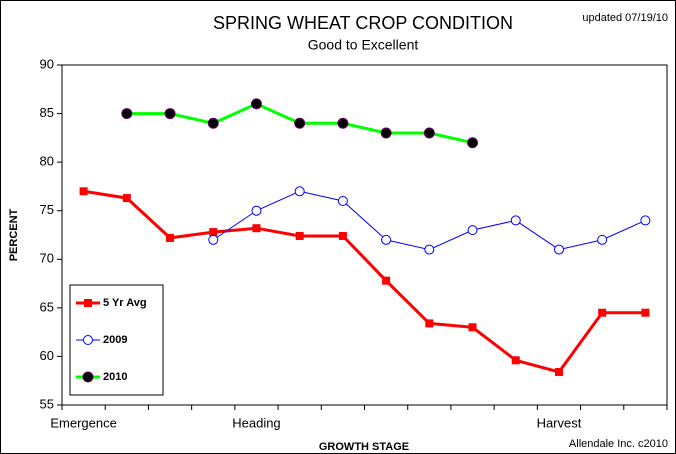 Image resolution: width=676 pixels, height=454 pixels. What do you see at coordinates (115, 340) in the screenshot?
I see `legend-label: 2009` at bounding box center [115, 340].